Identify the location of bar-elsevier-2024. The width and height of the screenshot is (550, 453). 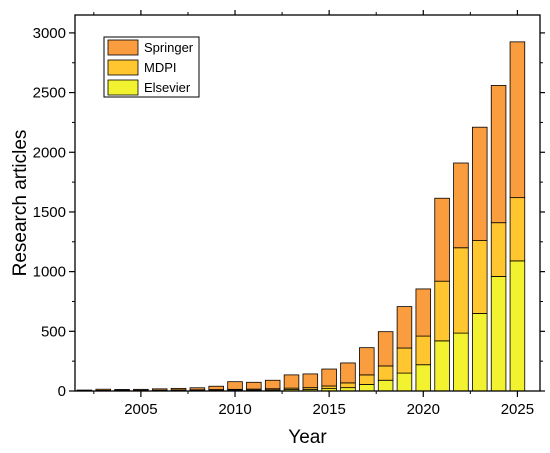
(498, 334).